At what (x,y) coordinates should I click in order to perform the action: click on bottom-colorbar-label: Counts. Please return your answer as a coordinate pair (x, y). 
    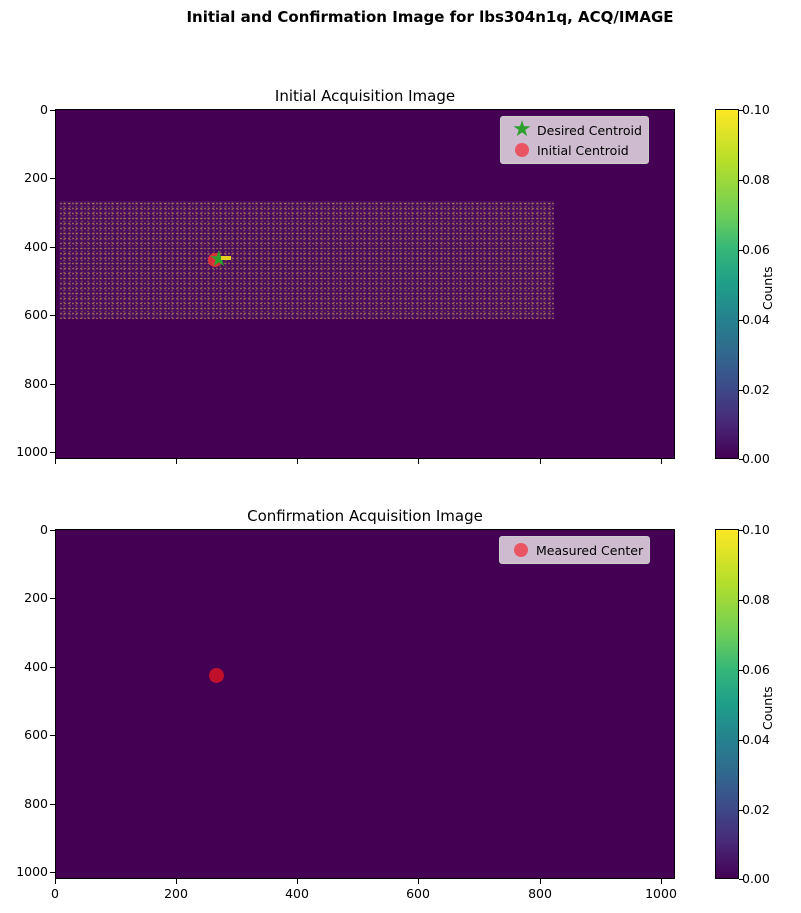
    Looking at the image, I should click on (767, 708).